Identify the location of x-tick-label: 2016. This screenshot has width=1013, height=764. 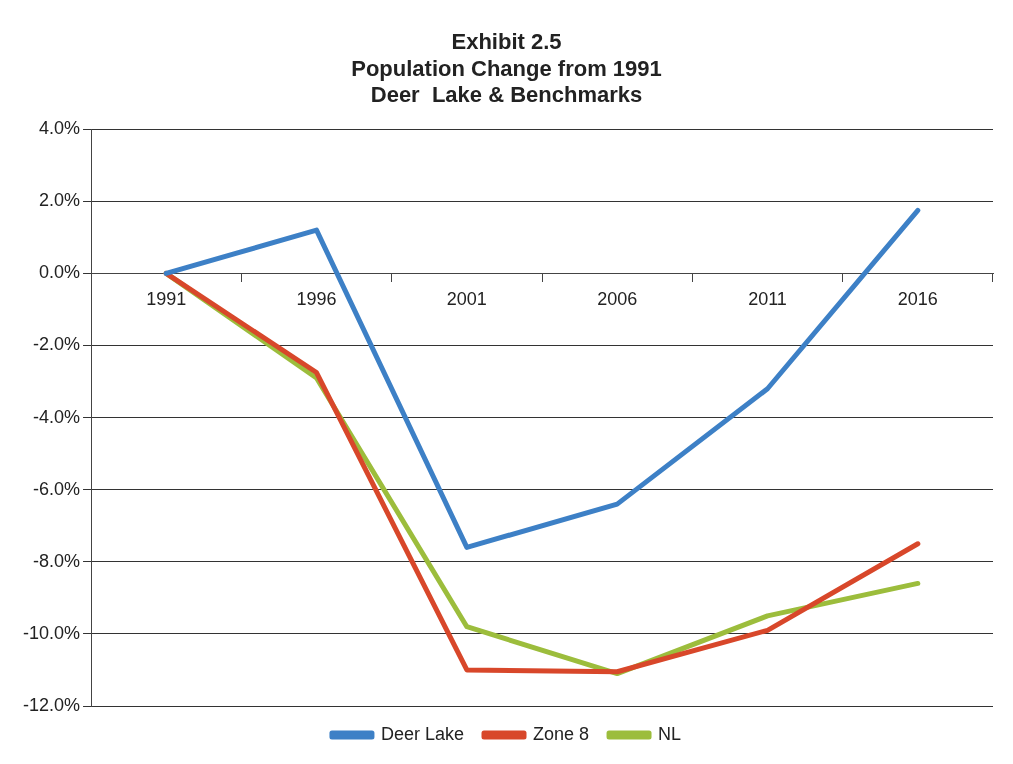
(917, 299).